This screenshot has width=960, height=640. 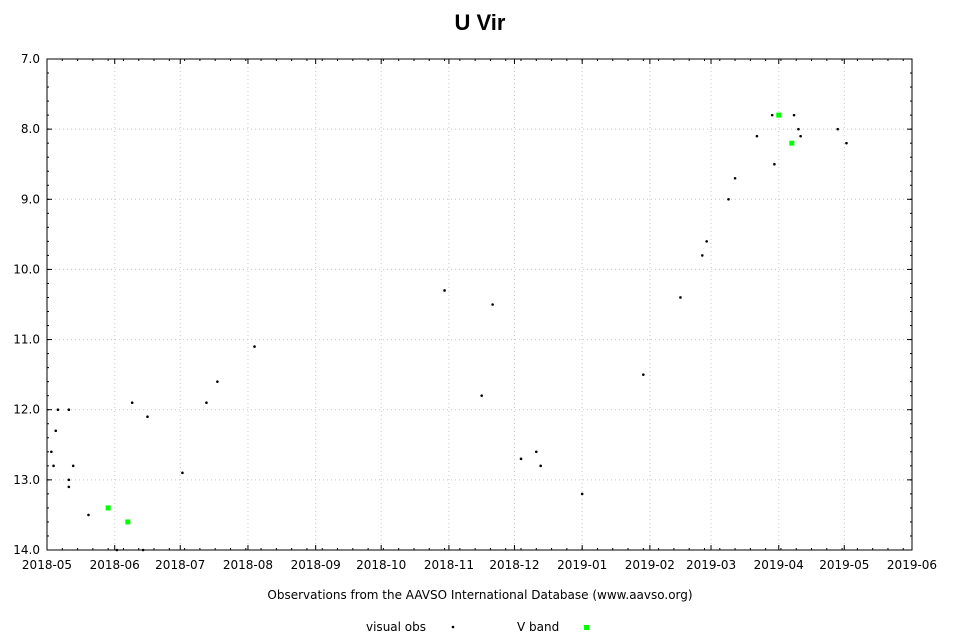 I want to click on x-tick-label: 2018-11, so click(x=449, y=565).